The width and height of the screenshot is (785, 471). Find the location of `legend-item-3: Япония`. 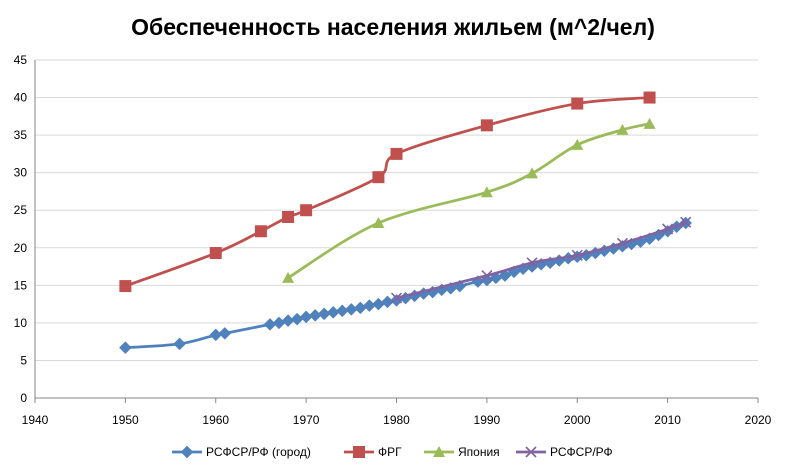

legend-item-3: Япония is located at coordinates (462, 452).